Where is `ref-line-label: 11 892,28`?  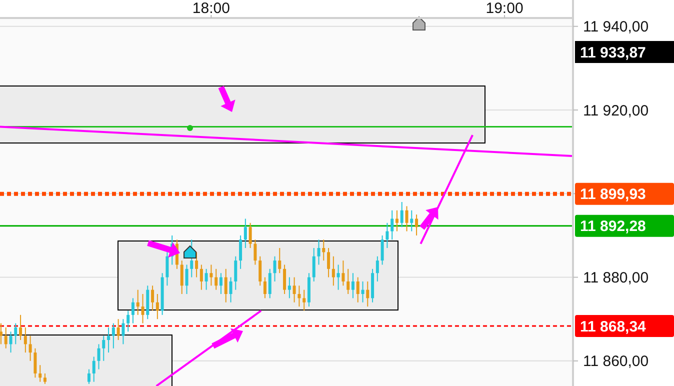
ref-line-label: 11 892,28 is located at coordinates (613, 227).